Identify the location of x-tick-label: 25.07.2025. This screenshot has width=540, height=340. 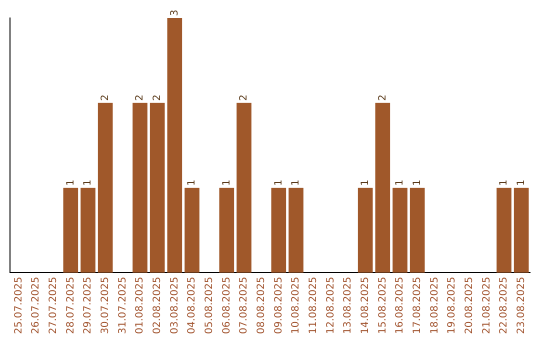
(18, 305).